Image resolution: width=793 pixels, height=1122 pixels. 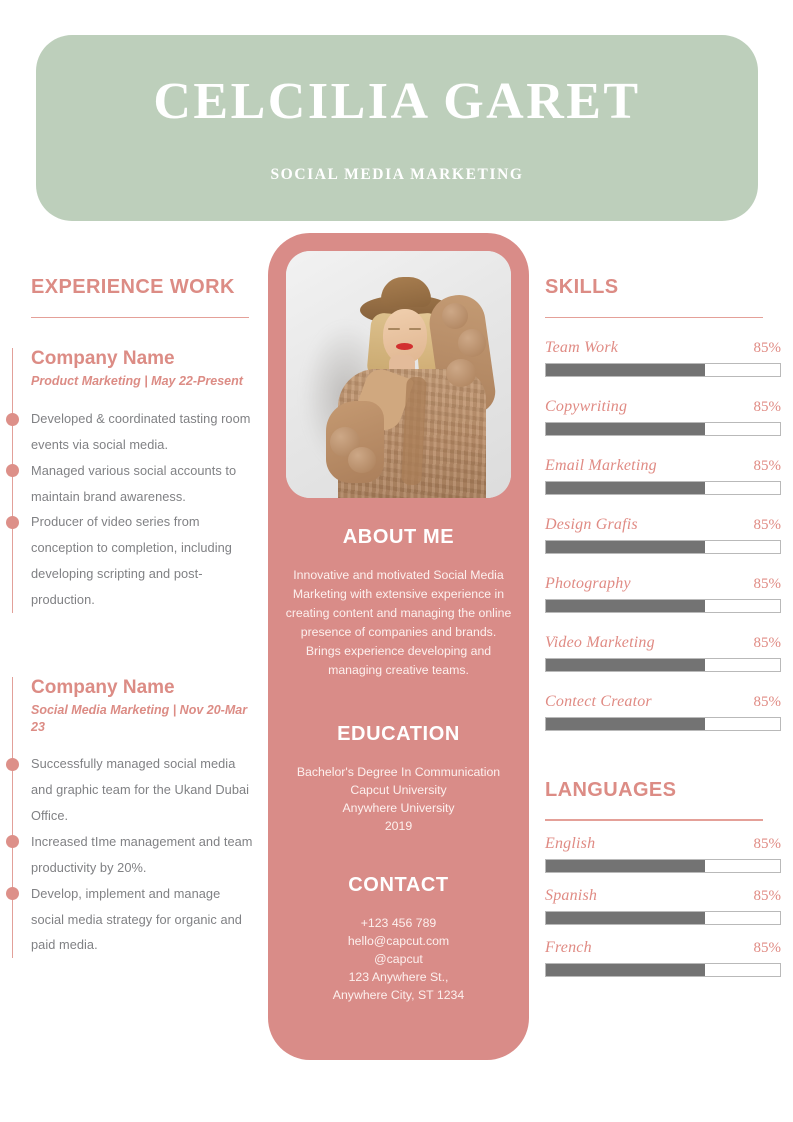 I want to click on skill-bar-row: Design Grafis 85%, so click(x=669, y=535).